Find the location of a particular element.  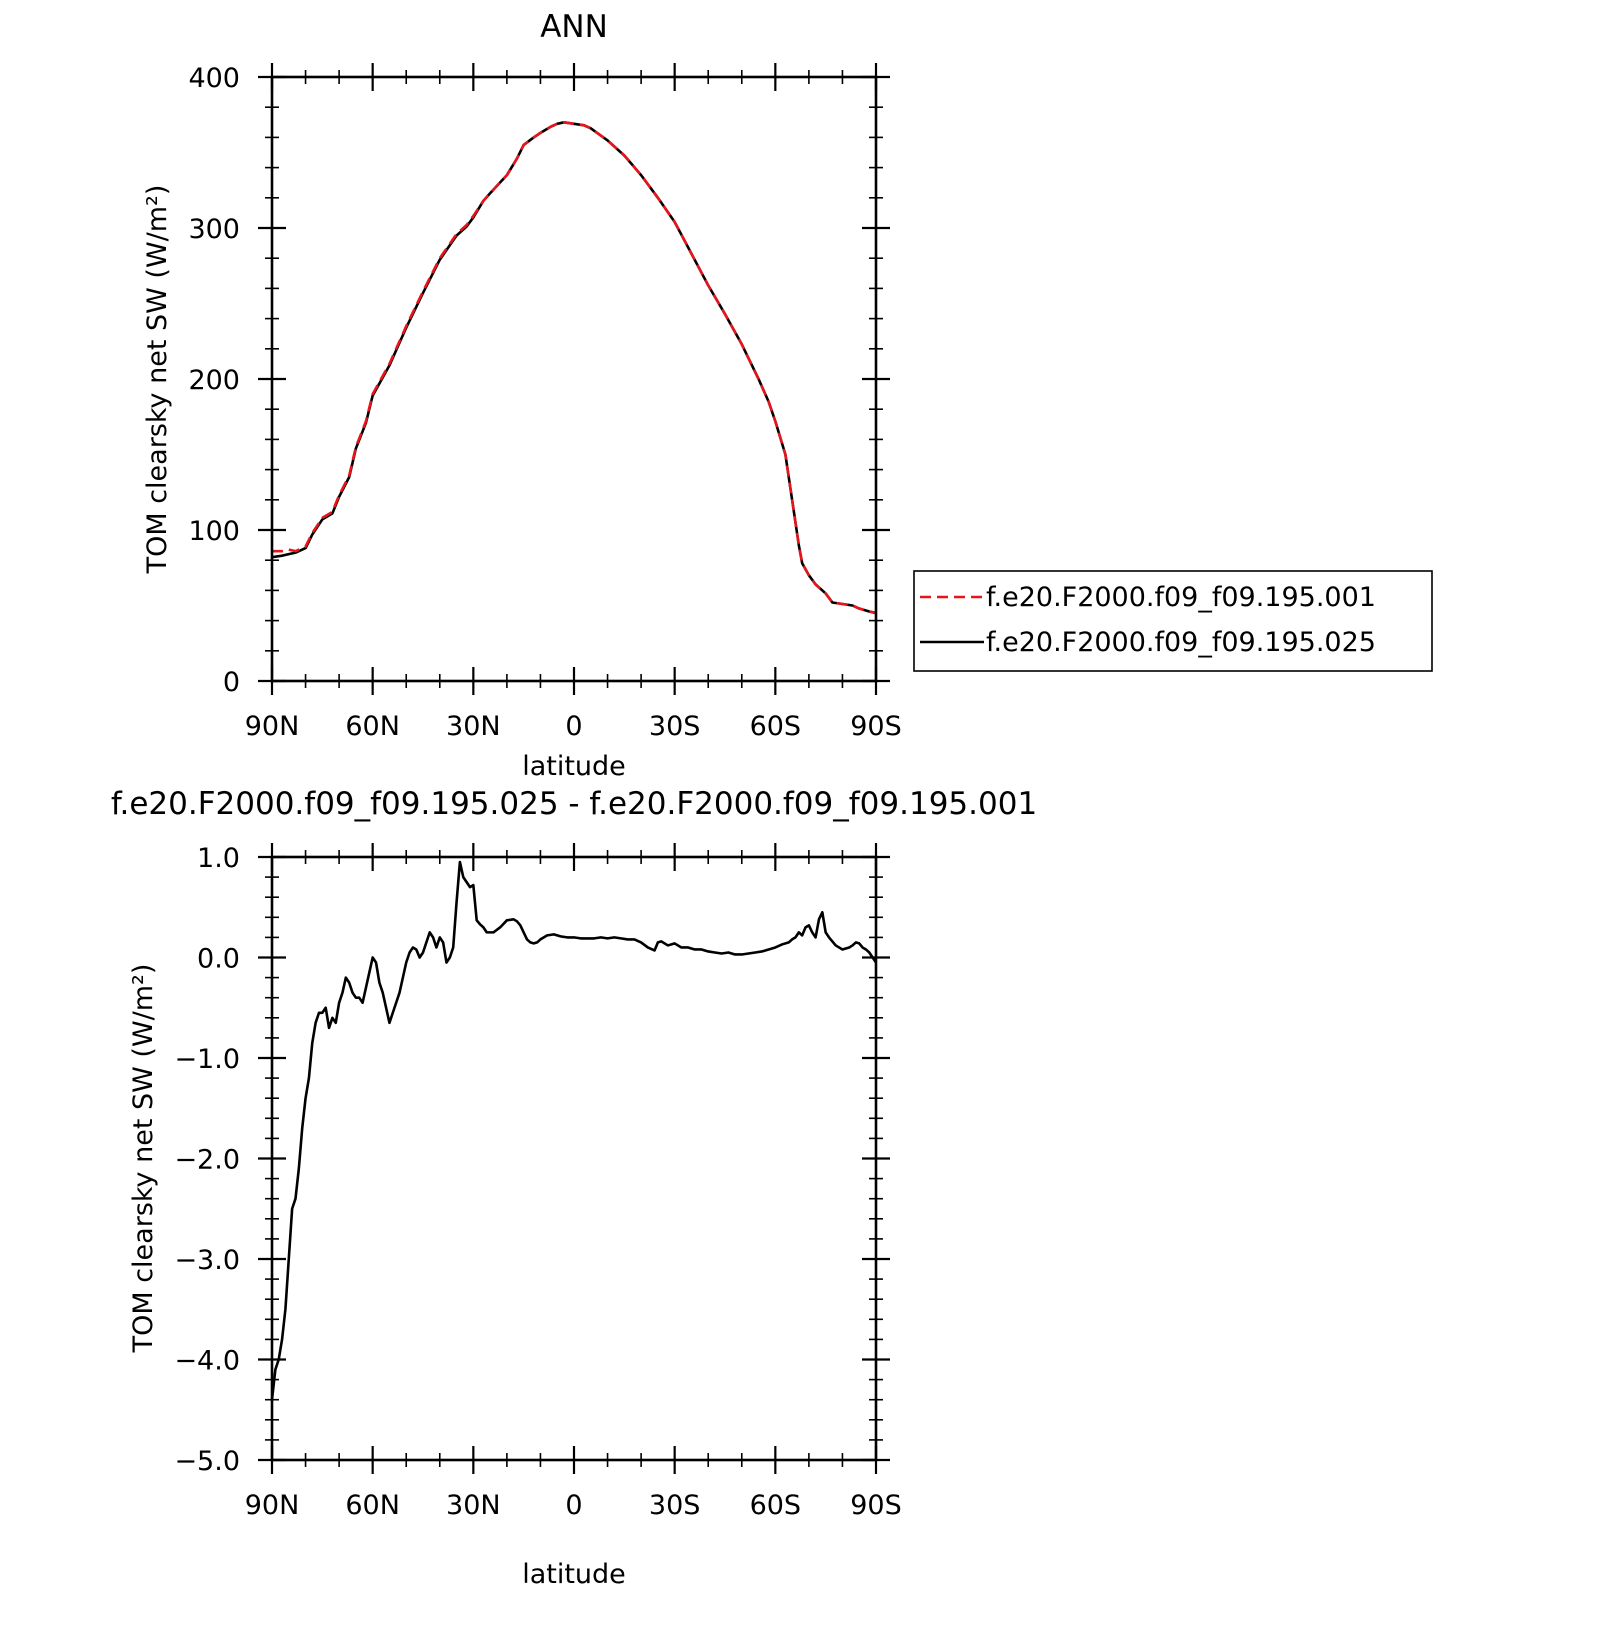

top-x-tick-label: 0 is located at coordinates (573, 726).